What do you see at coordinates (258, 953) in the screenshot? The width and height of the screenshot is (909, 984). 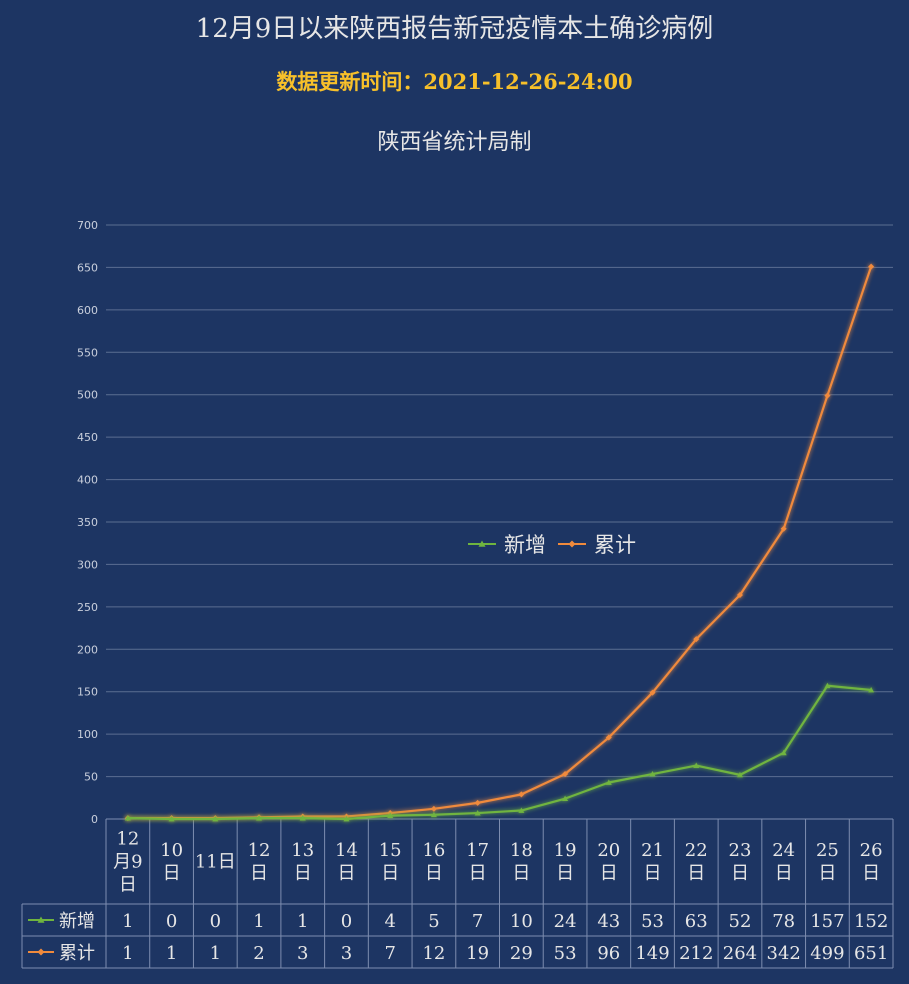 I see `table-value: 2` at bounding box center [258, 953].